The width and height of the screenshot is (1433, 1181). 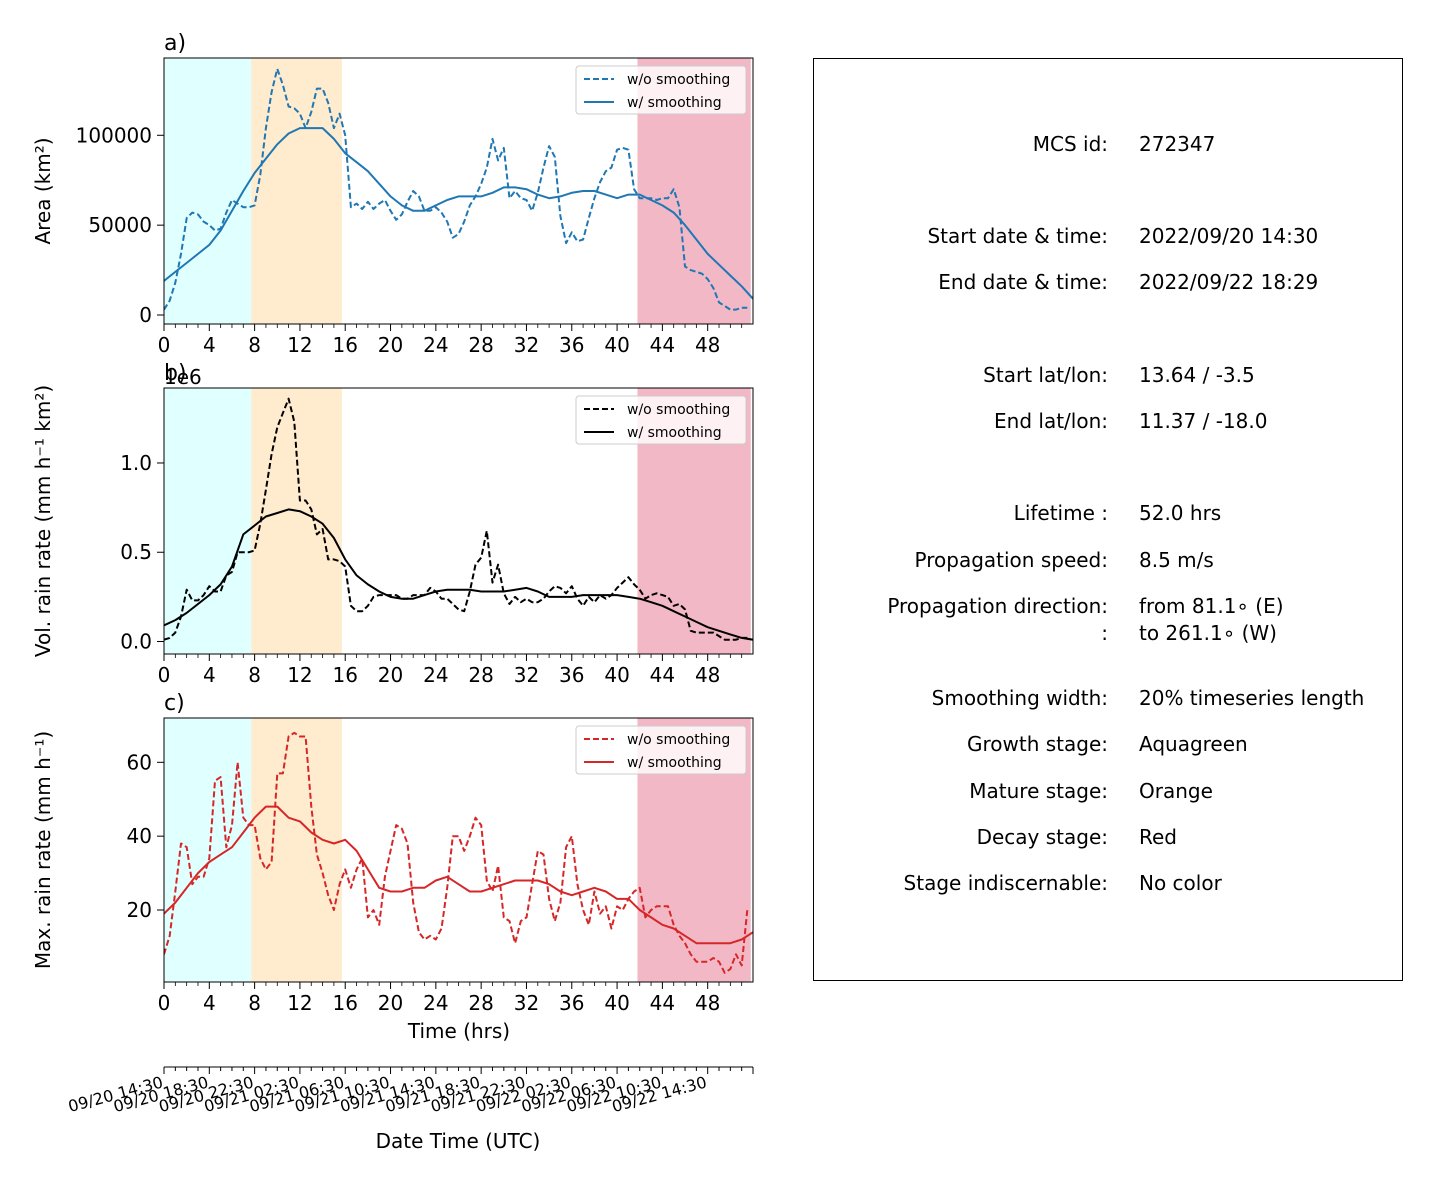 What do you see at coordinates (1109, 376) in the screenshot?
I see `info-row: Start lat/lon: 13.64 / -3.5` at bounding box center [1109, 376].